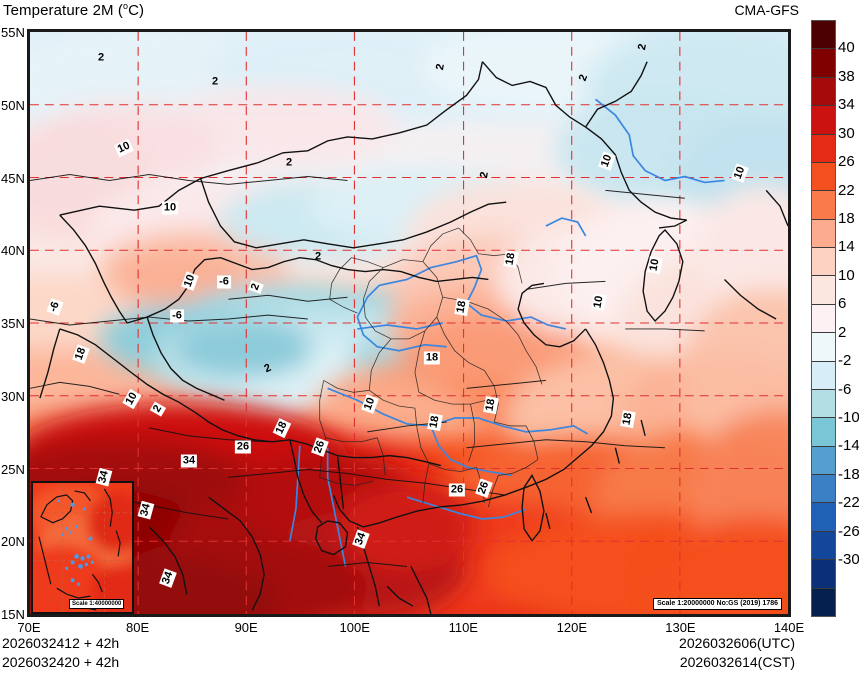 The image size is (859, 673). Describe the element at coordinates (61, 662) in the screenshot. I see `init-time-cst: 2026032420 + 42h` at that location.